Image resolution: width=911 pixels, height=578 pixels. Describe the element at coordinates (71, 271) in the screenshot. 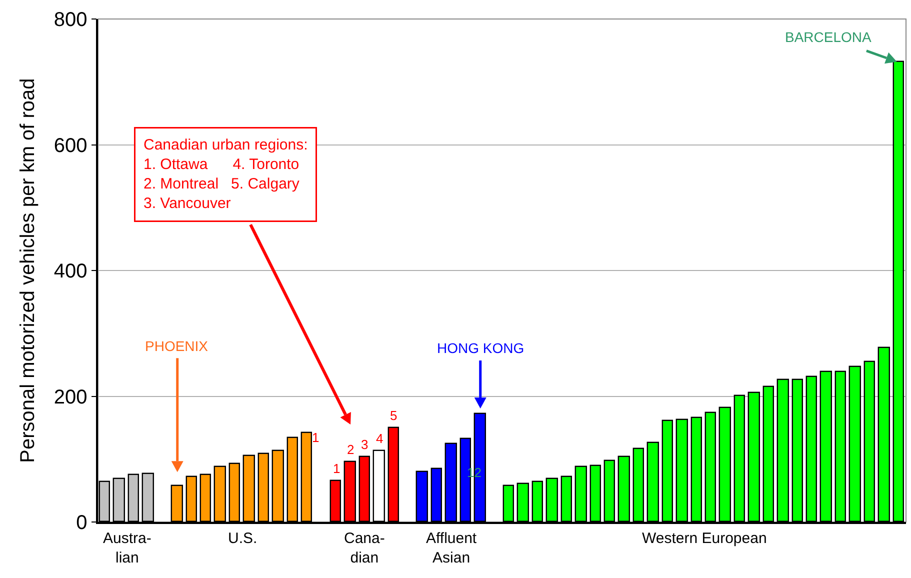

I see `y-tick-label: 400` at that location.